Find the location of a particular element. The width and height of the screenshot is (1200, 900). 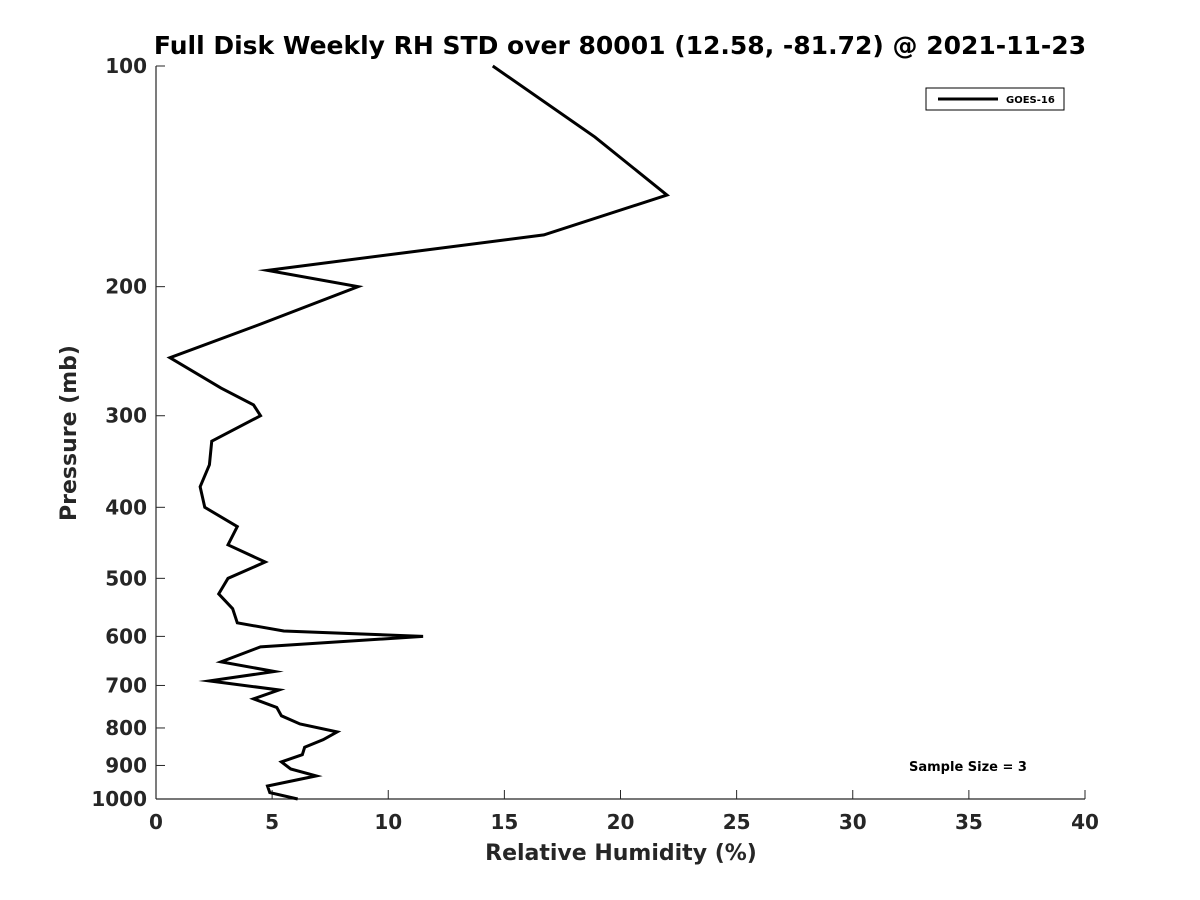

sample-size-annotation: Sample Size = 3 is located at coordinates (968, 767).